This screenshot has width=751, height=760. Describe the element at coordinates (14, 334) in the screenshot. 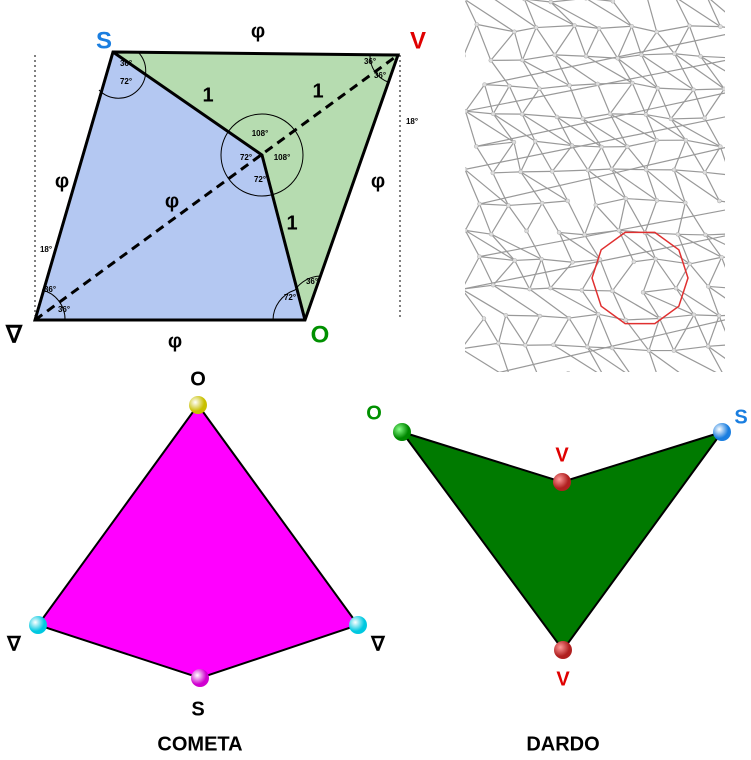

I see `vertex-label: ∇` at that location.